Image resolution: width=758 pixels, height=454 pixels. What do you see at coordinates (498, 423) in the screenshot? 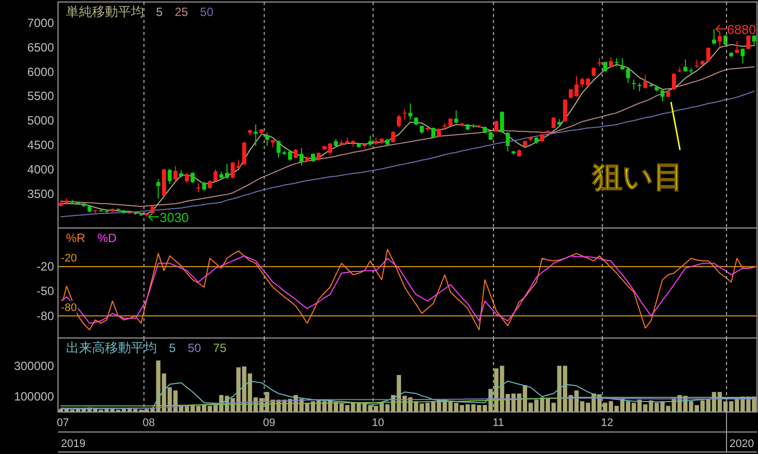
I see `x-tick-label: 11` at bounding box center [498, 423].